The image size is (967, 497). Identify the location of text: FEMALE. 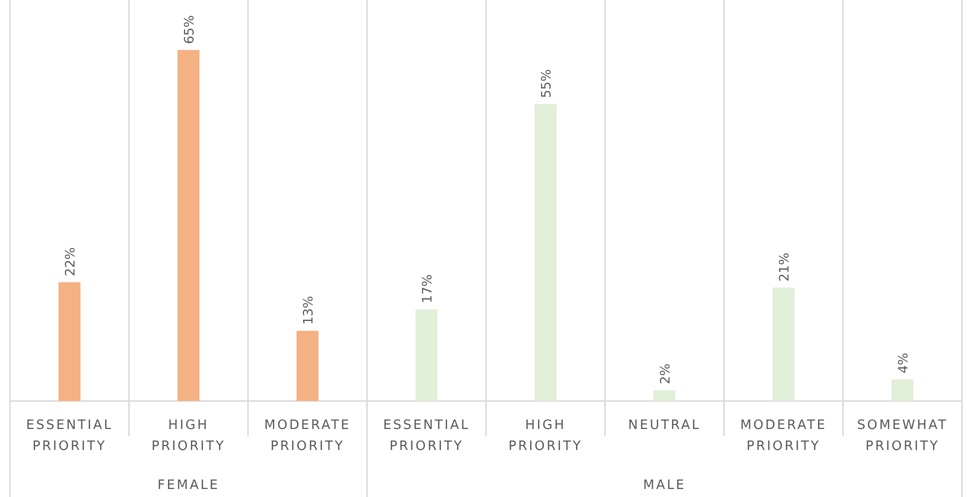
(188, 485).